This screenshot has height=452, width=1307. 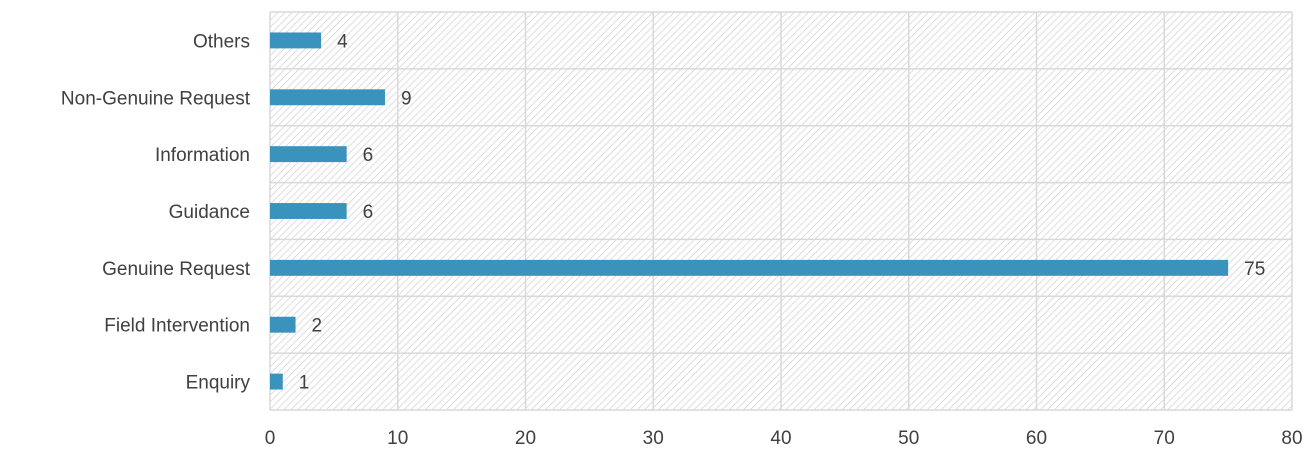 I want to click on data-label: 9, so click(x=406, y=98).